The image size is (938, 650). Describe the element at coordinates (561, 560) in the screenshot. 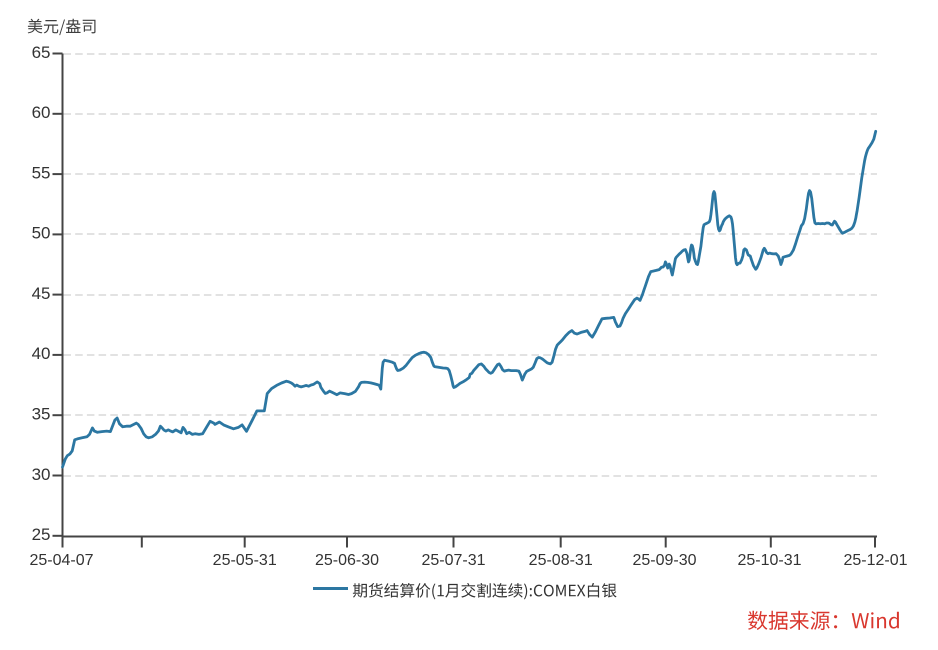

I see `svg-text: 25-08-31` at that location.